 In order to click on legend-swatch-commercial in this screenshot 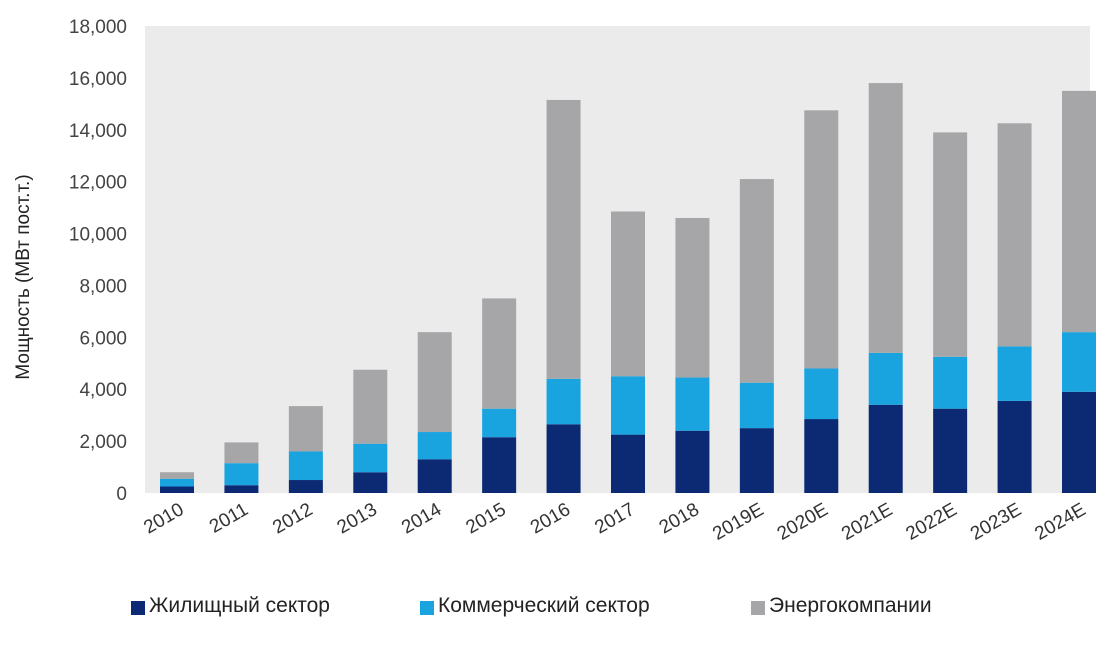, I will do `click(427, 608)`.